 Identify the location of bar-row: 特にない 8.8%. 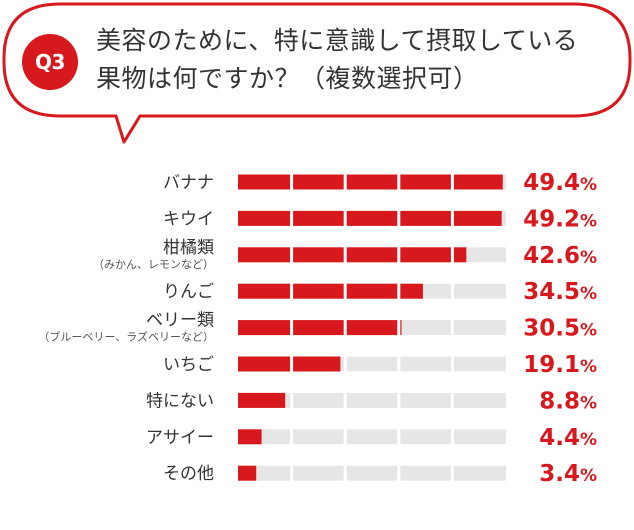
(371, 401).